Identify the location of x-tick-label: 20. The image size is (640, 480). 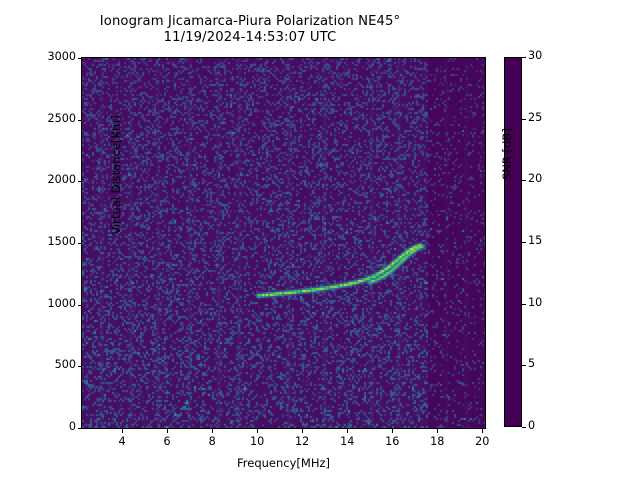
(482, 441).